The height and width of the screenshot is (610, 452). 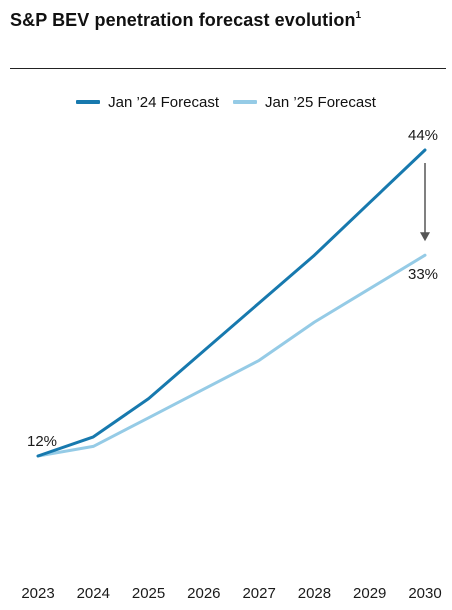 What do you see at coordinates (423, 274) in the screenshot?
I see `annotation-label-33pct: 33%` at bounding box center [423, 274].